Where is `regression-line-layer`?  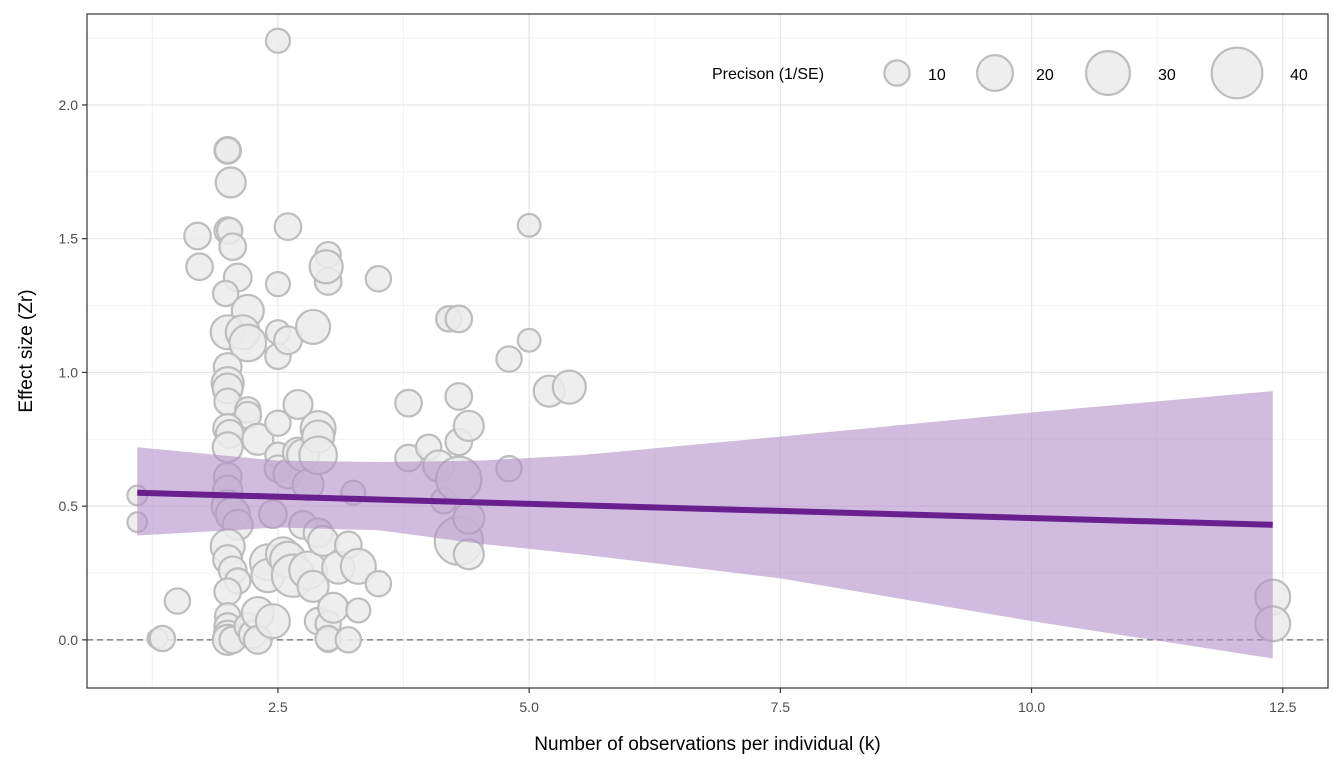
regression-line-layer is located at coordinates (705, 508).